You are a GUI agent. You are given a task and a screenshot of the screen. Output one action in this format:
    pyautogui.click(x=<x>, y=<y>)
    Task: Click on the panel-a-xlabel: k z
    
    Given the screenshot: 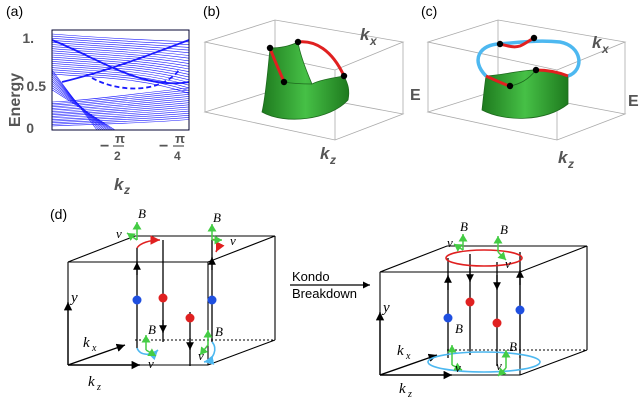 What is the action you would take?
    pyautogui.click(x=122, y=186)
    